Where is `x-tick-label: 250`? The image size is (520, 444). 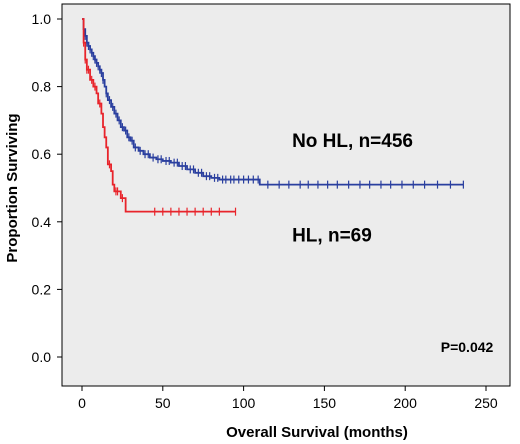 x-tick-label: 250 is located at coordinates (486, 403).